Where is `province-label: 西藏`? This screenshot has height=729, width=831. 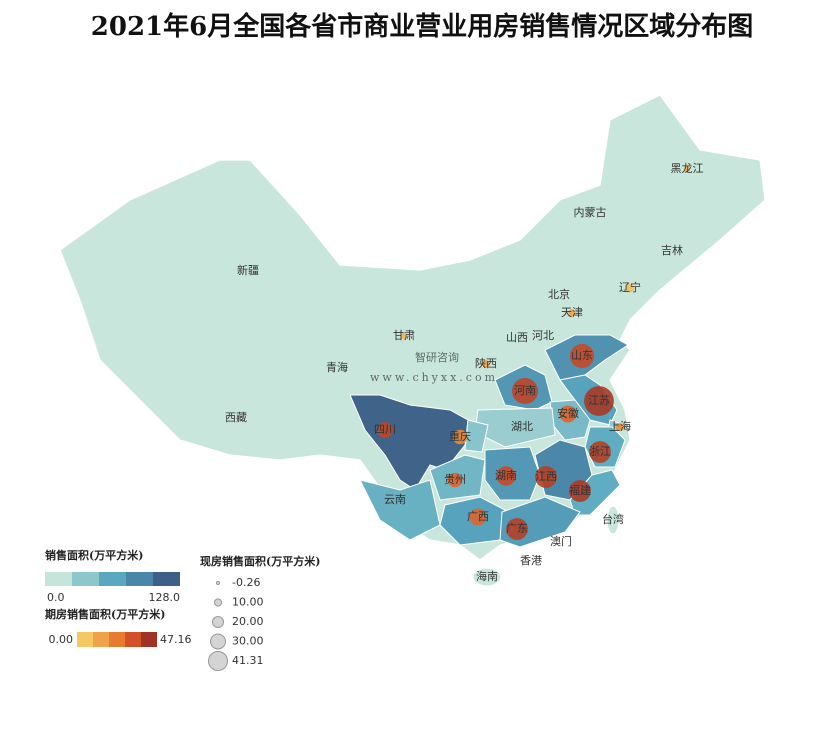 province-label: 西藏 is located at coordinates (236, 417).